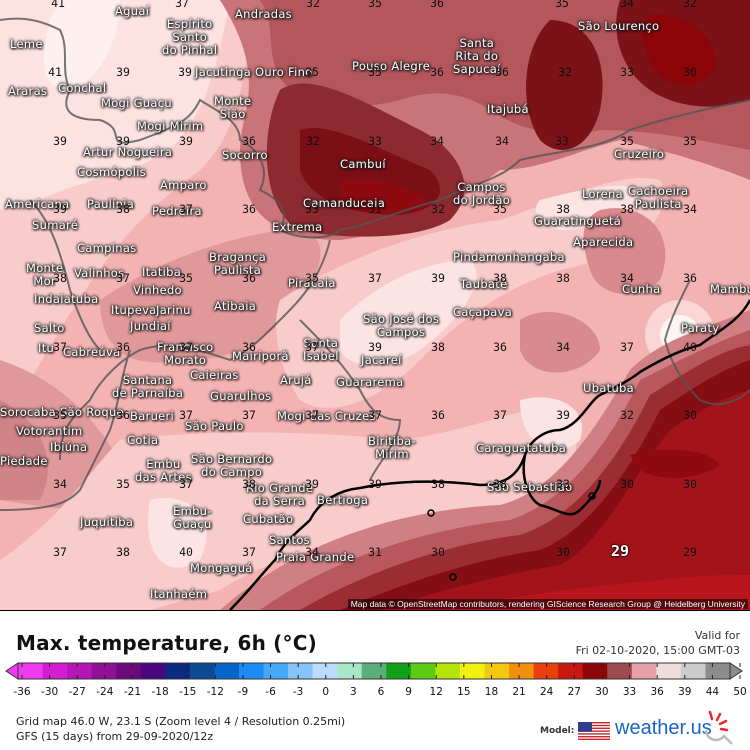 The image size is (750, 750). What do you see at coordinates (519, 692) in the screenshot?
I see `scale-tick-label: 21` at bounding box center [519, 692].